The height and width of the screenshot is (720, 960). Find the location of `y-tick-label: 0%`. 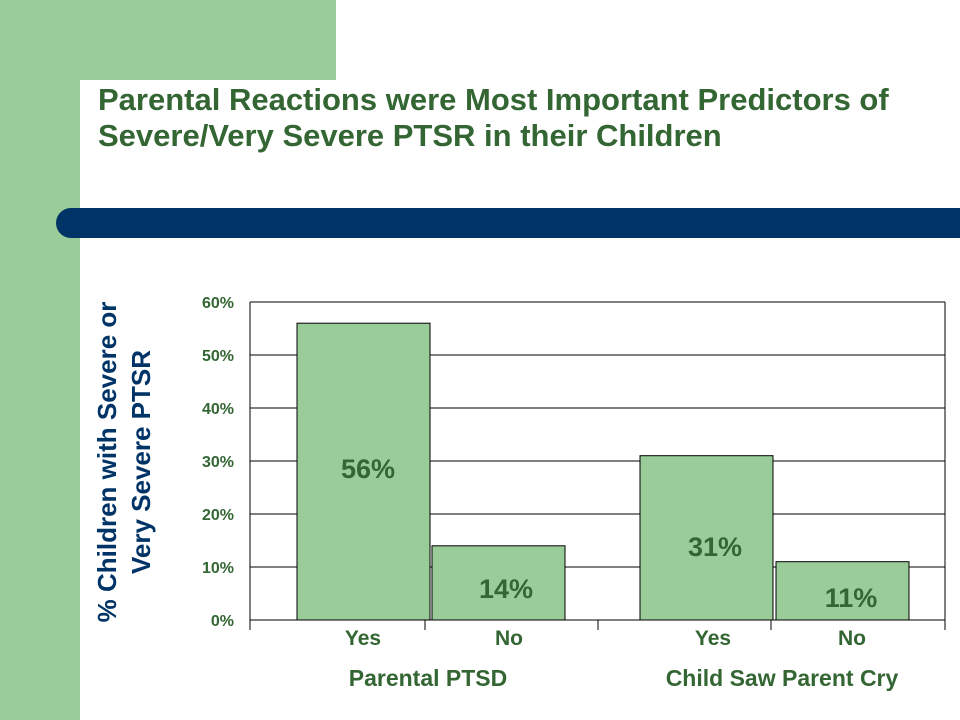

y-tick-label: 0% is located at coordinates (222, 621).